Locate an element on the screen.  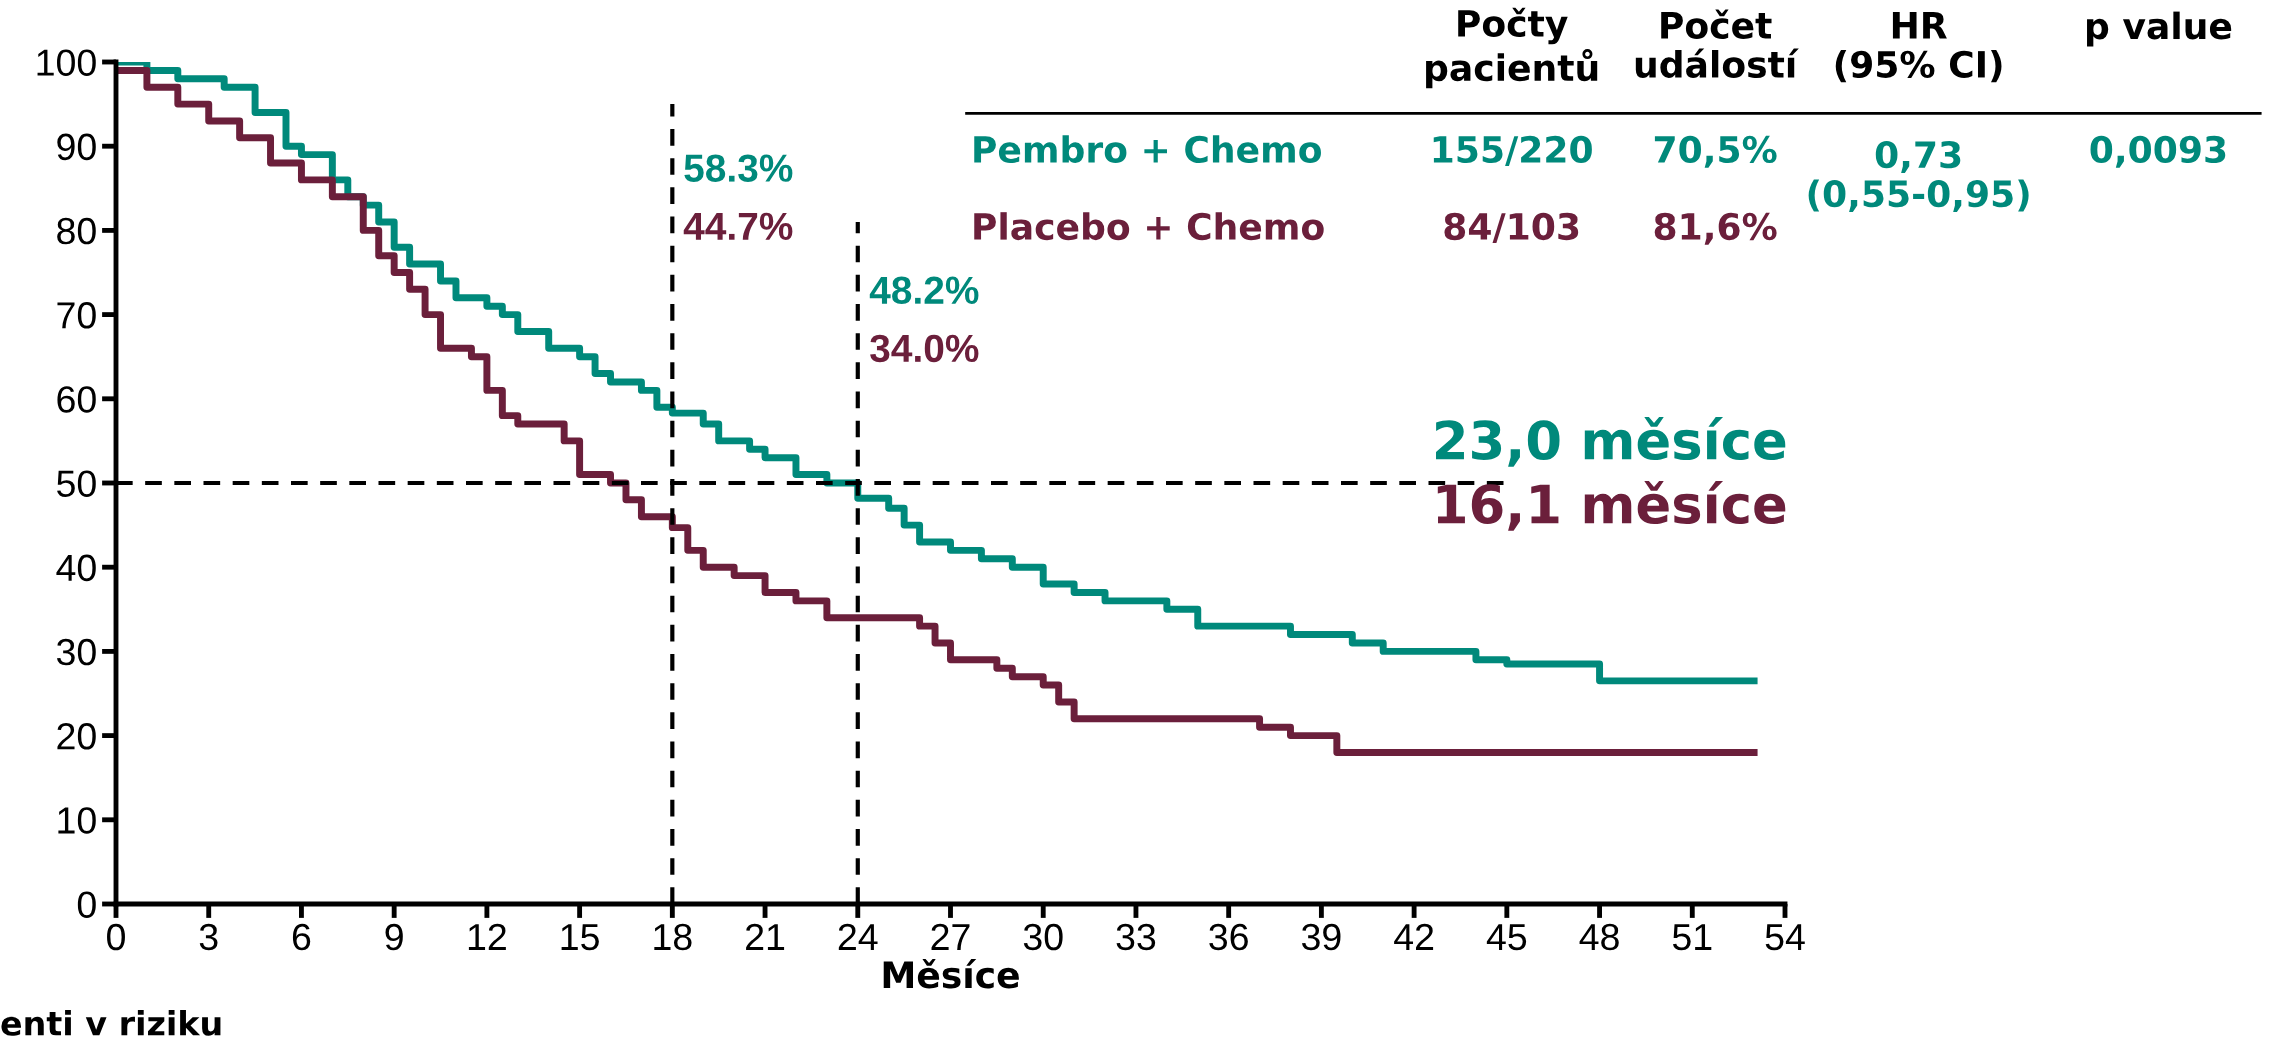
y-tick-label: 90 is located at coordinates (76, 147).